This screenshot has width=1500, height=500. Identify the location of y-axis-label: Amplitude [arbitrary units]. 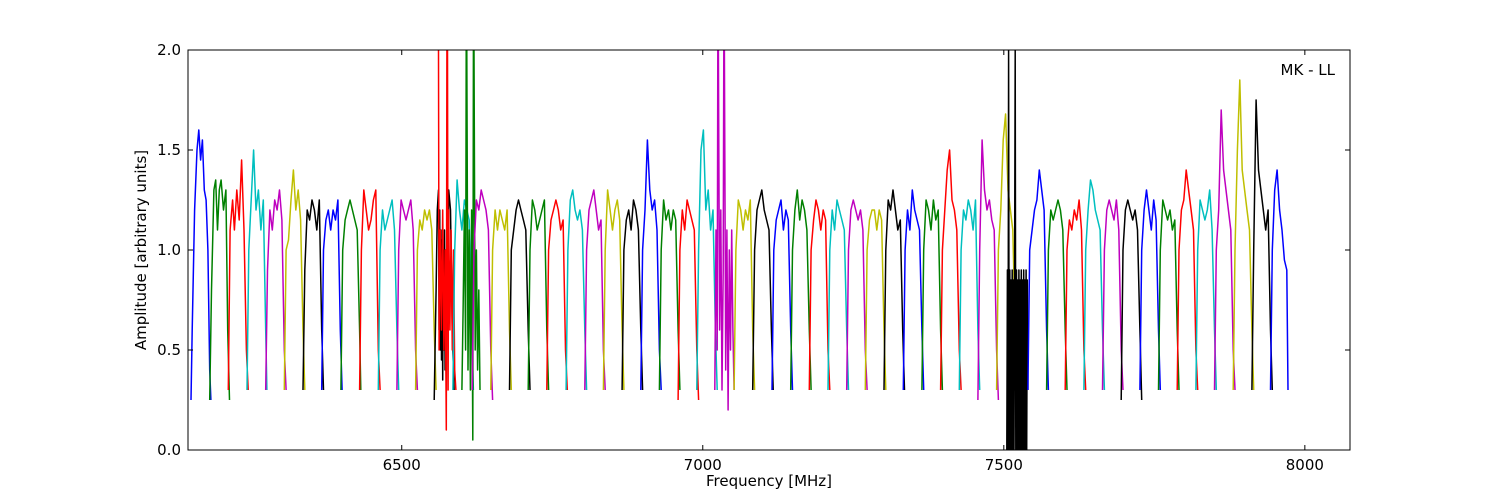
(141, 250).